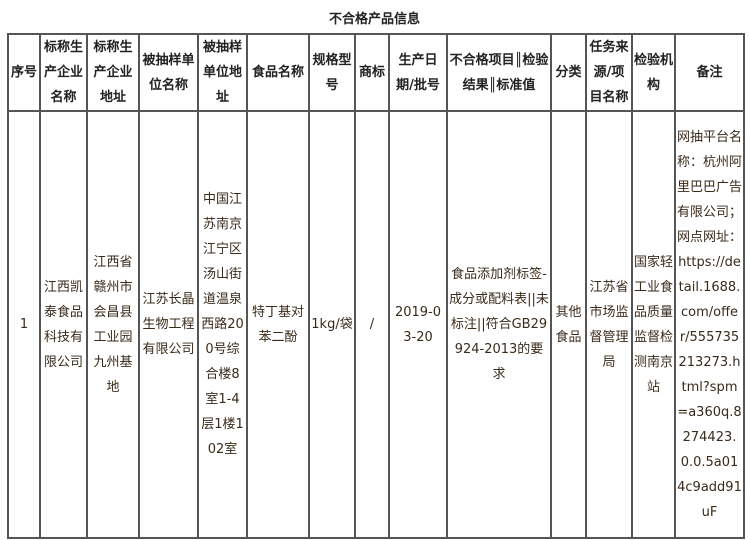 The image size is (749, 540). I want to click on header-index: 序号, so click(24, 72).